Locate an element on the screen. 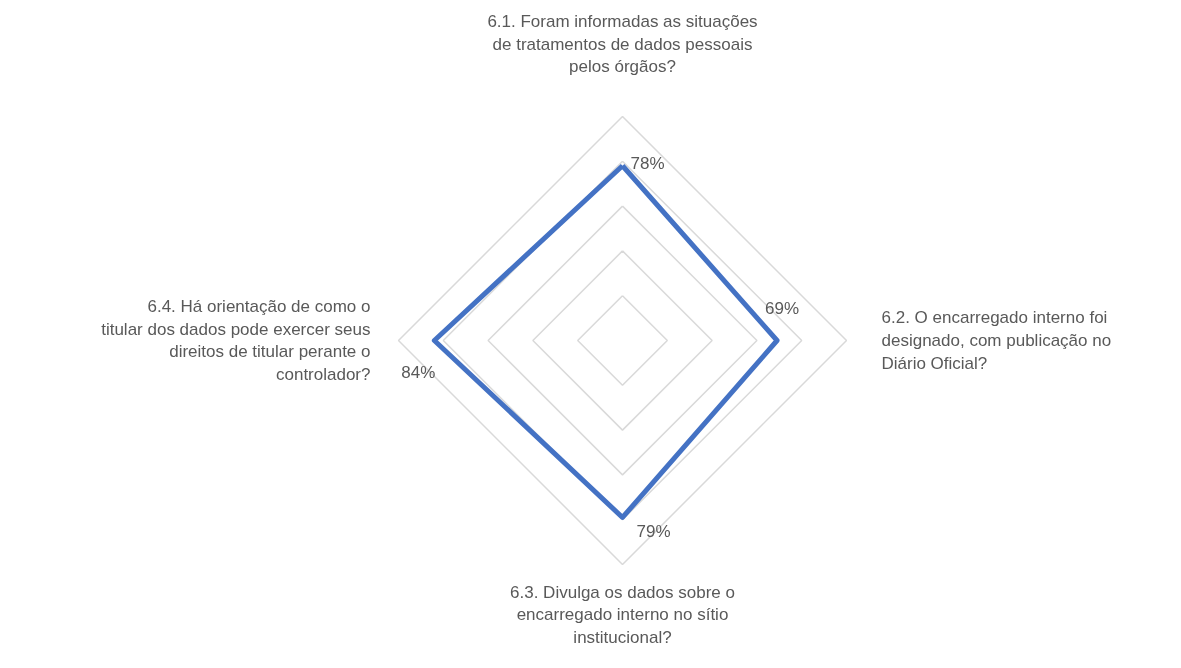  spoke-label: 6.4. Há orientação de como o titular dos dados pode exercer seus direitos de titular perante o controlador? is located at coordinates (236, 340).